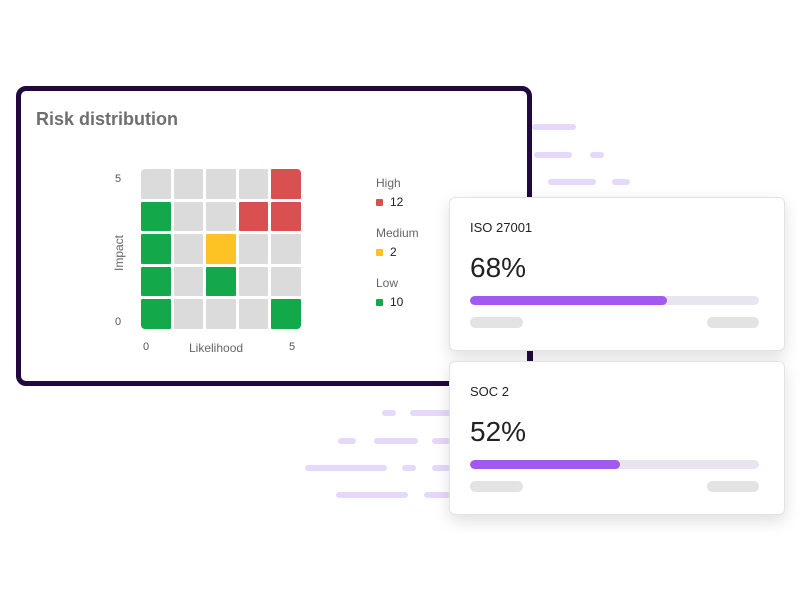  Describe the element at coordinates (118, 179) in the screenshot. I see `y-axis-max-tick: 5` at that location.